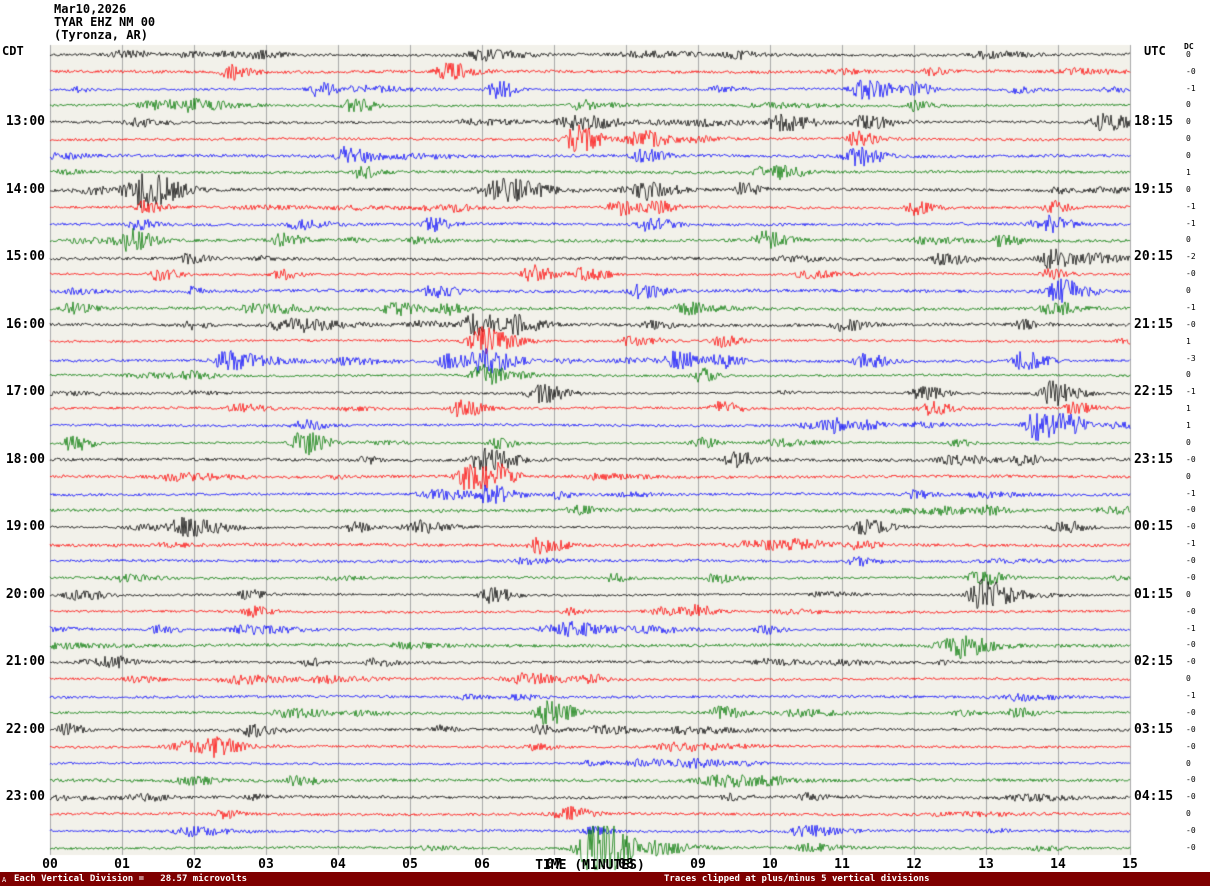 The width and height of the screenshot is (1210, 886). I want to click on x-tick-label: 12, so click(914, 864).